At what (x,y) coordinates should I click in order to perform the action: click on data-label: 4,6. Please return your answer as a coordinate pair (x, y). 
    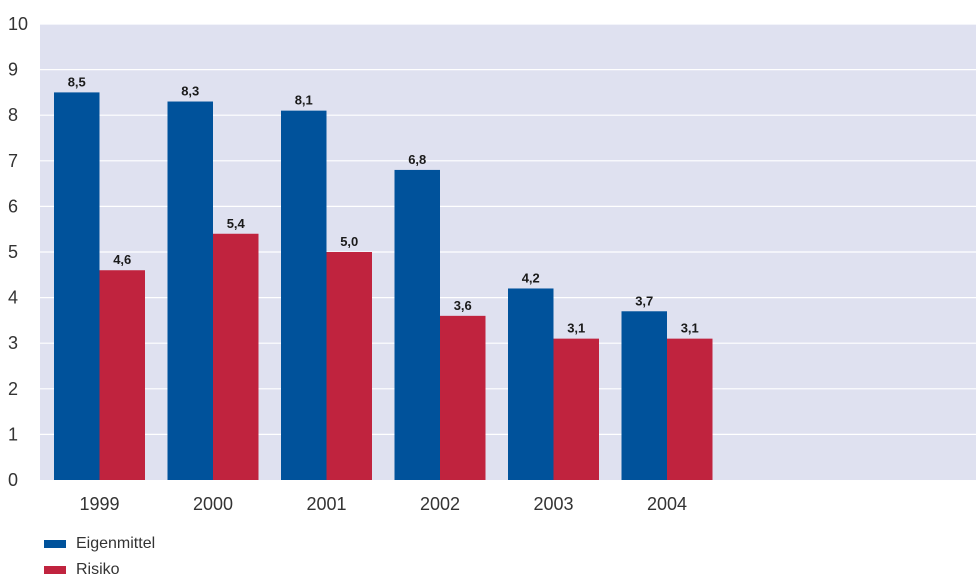
    Looking at the image, I should click on (122, 259).